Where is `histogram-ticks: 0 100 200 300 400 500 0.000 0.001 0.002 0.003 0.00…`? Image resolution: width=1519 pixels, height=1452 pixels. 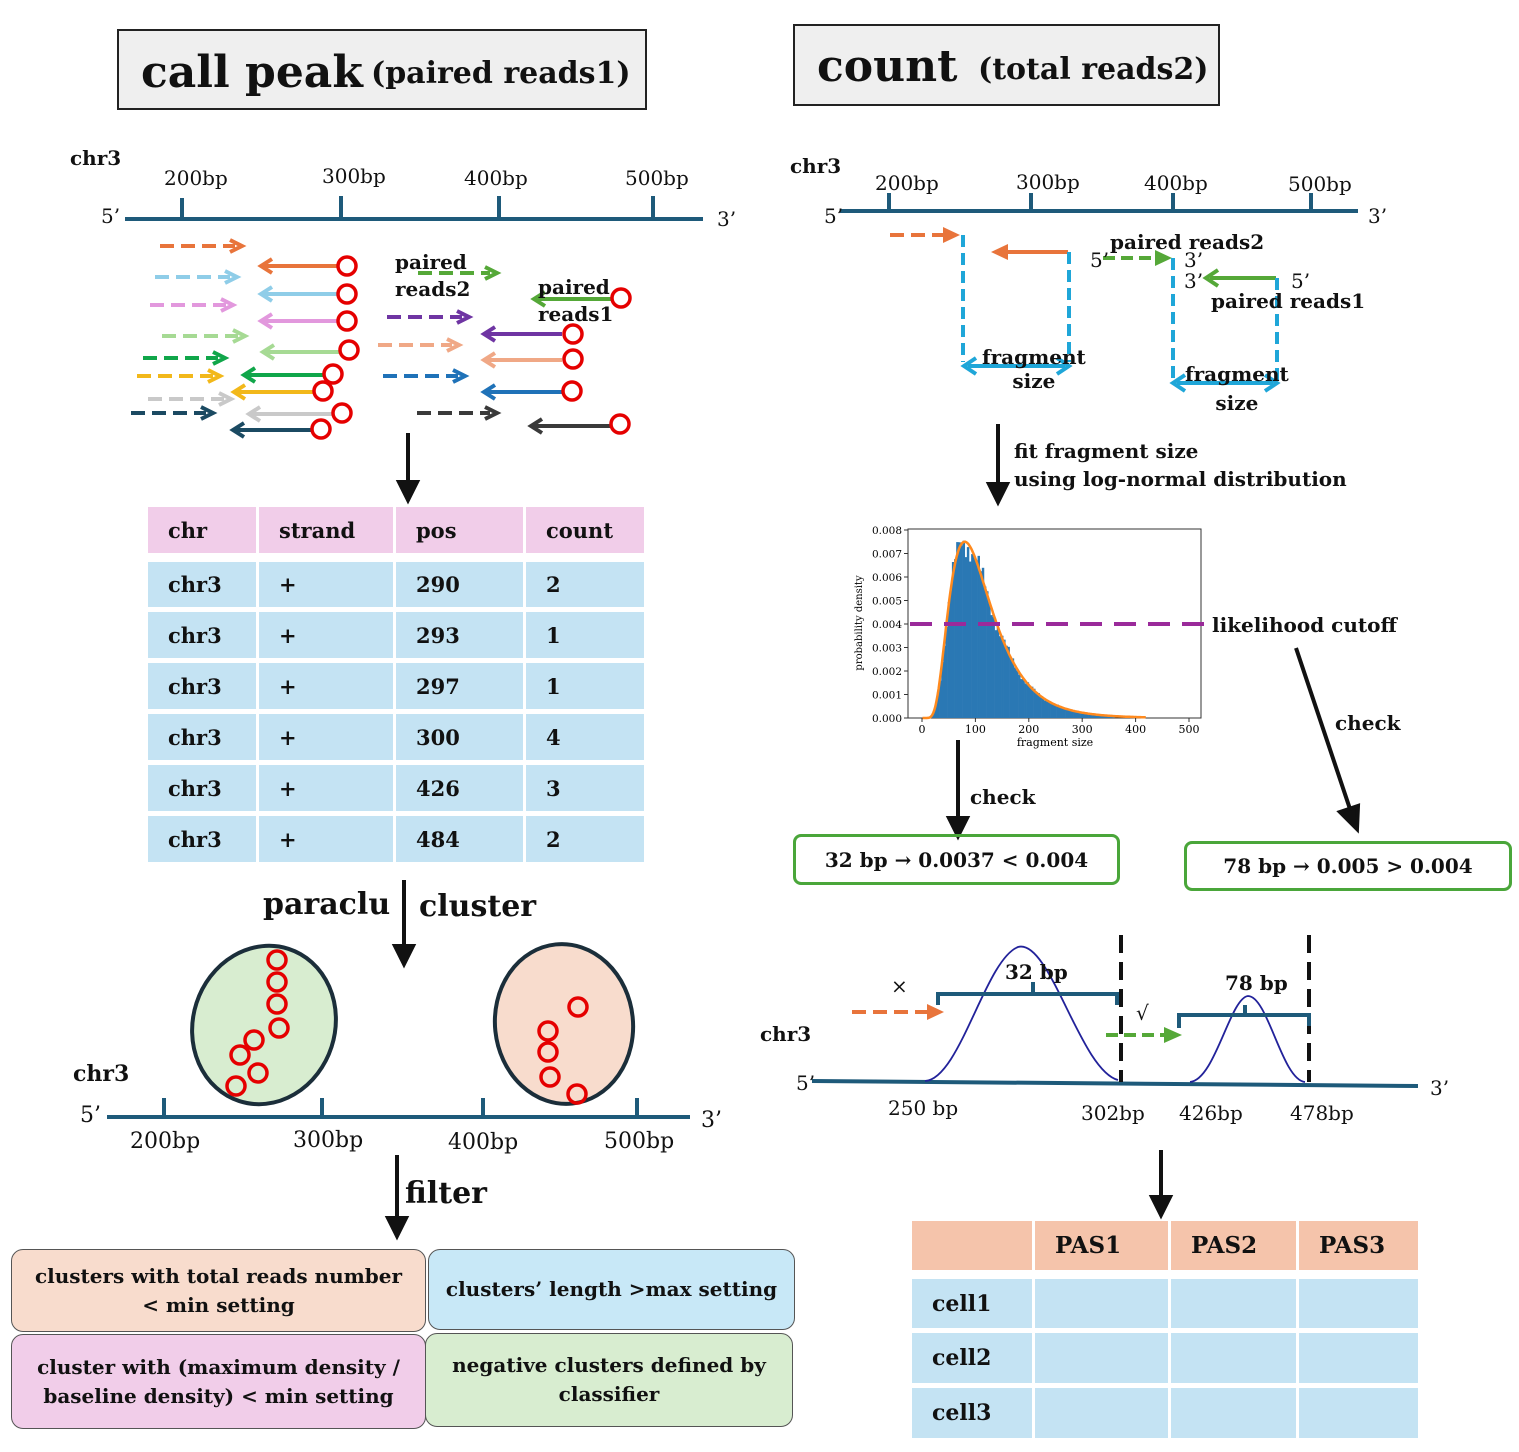 histogram-ticks: 0 100 200 300 400 500 0.000 0.001 0.002 0.003 0.00… is located at coordinates (1036, 630).